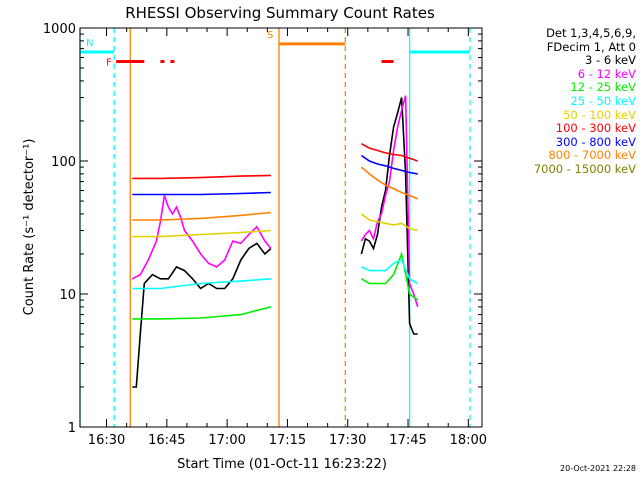  What do you see at coordinates (468, 440) in the screenshot?
I see `x-tick-label-6: 18:00` at bounding box center [468, 440].